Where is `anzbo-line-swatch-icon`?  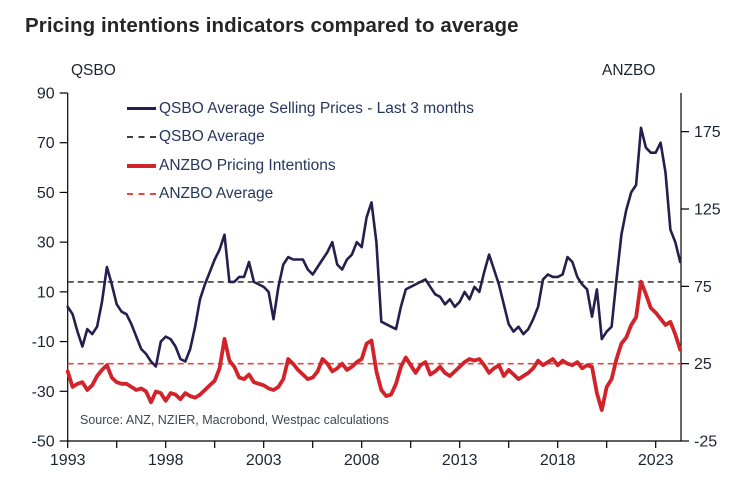
anzbo-line-swatch-icon is located at coordinates (141, 165).